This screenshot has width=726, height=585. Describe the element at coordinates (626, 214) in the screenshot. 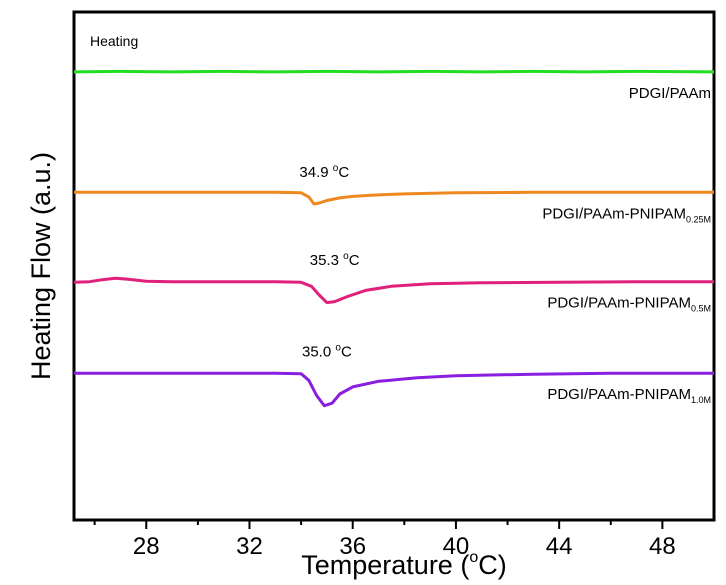

I see `series-label-2: PDGI/PAAm-PNIPAM0.25M` at that location.